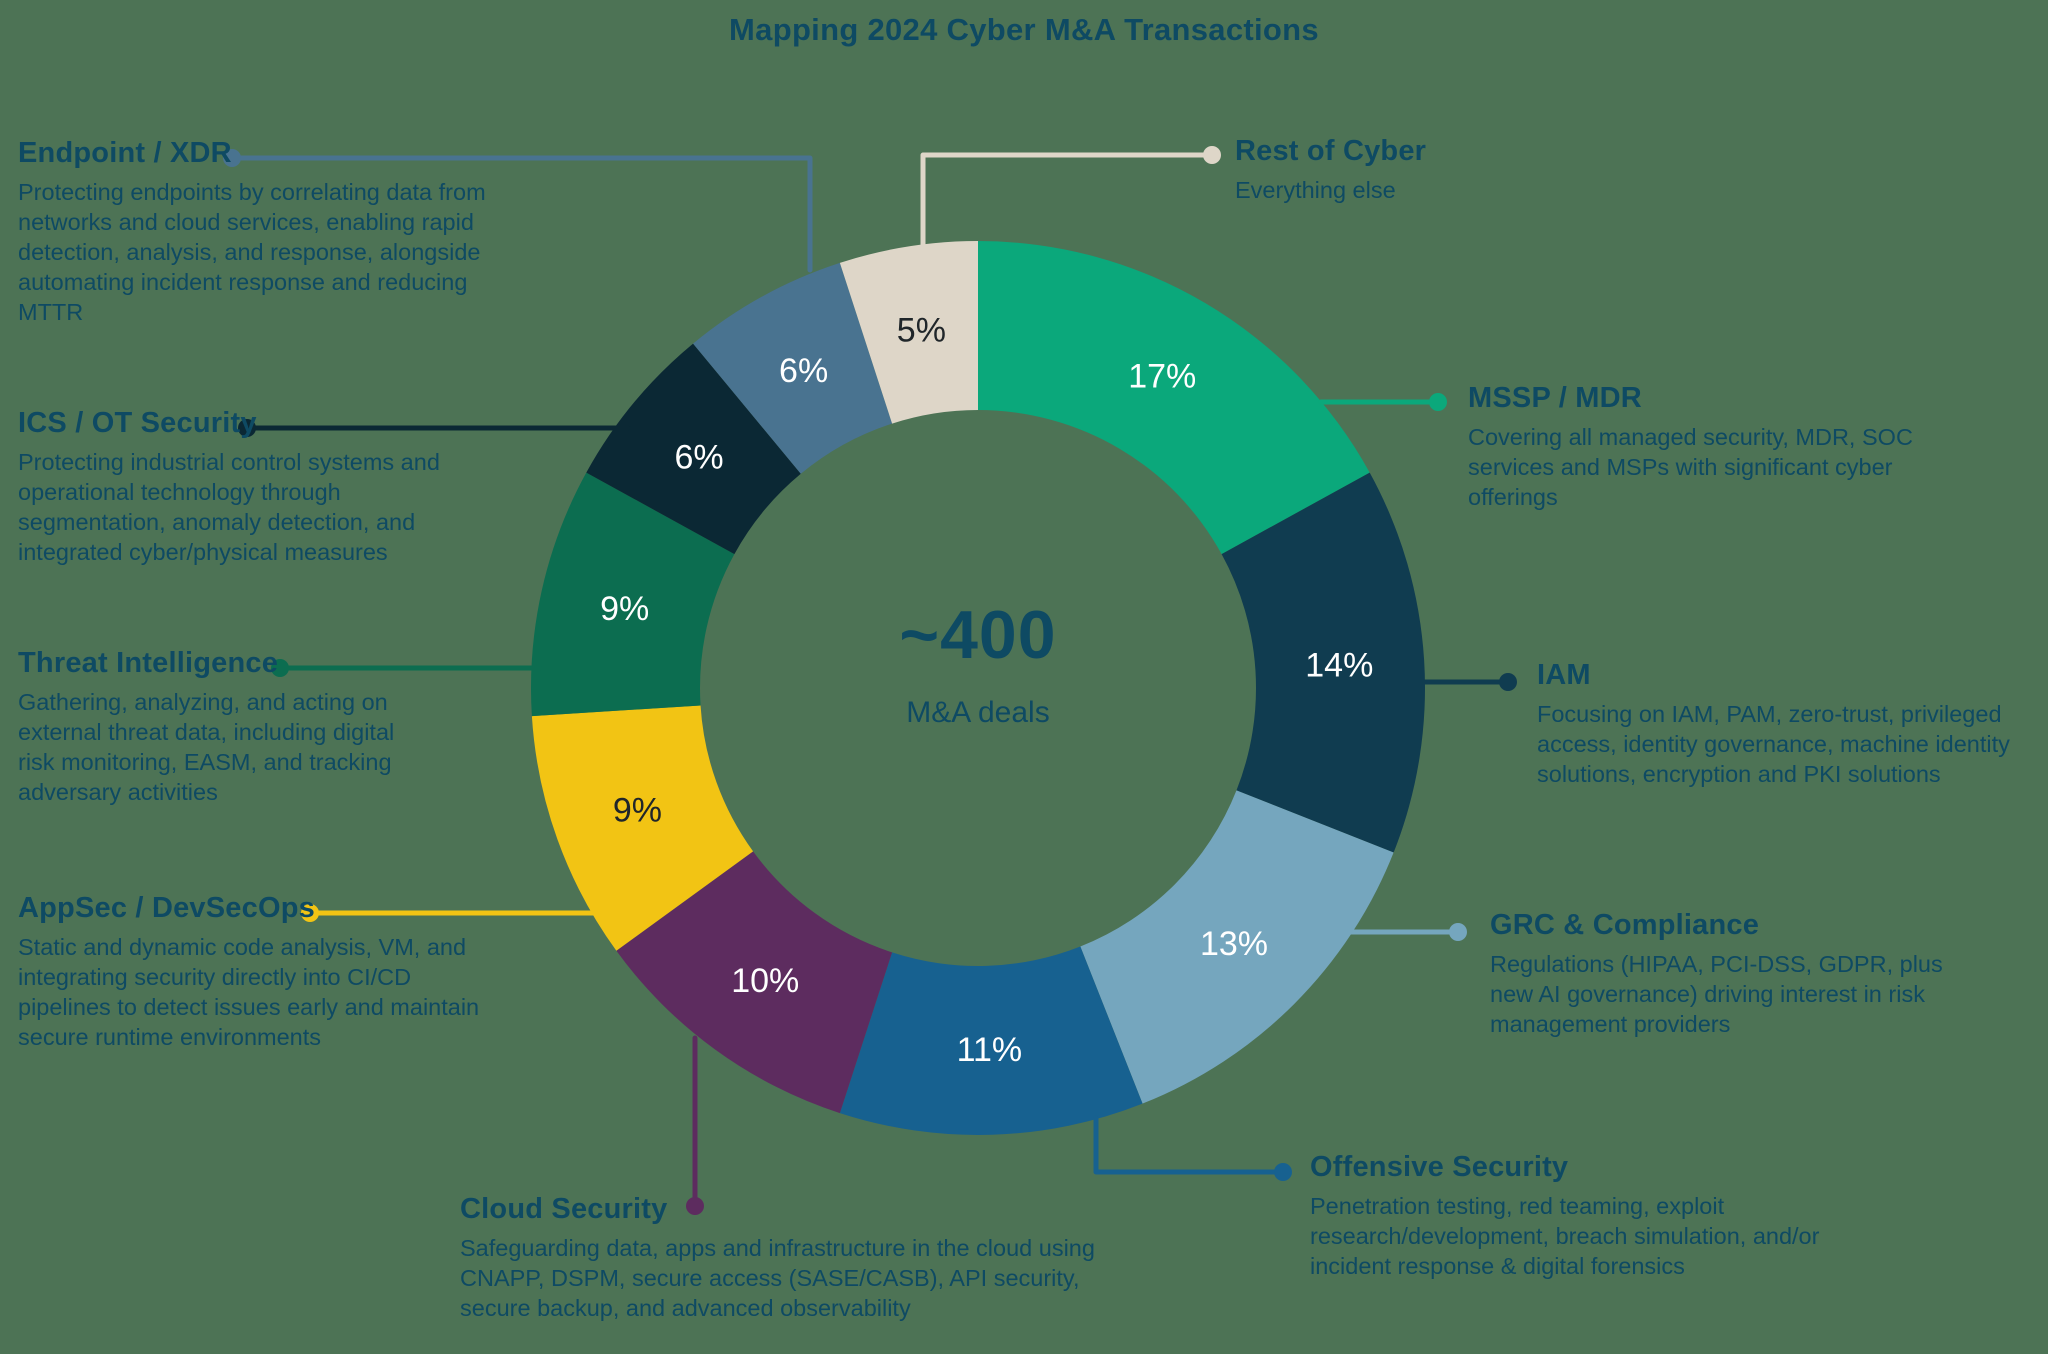  I want to click on donut-segment-cloud, so click(754, 982).